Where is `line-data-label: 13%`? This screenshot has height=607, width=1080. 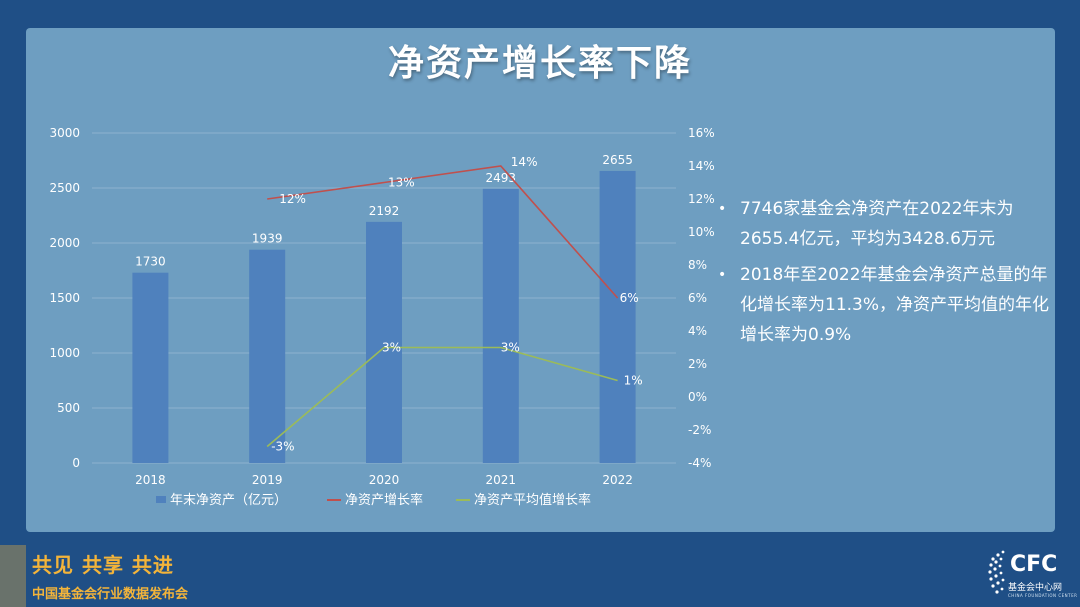
line-data-label: 13% is located at coordinates (401, 183).